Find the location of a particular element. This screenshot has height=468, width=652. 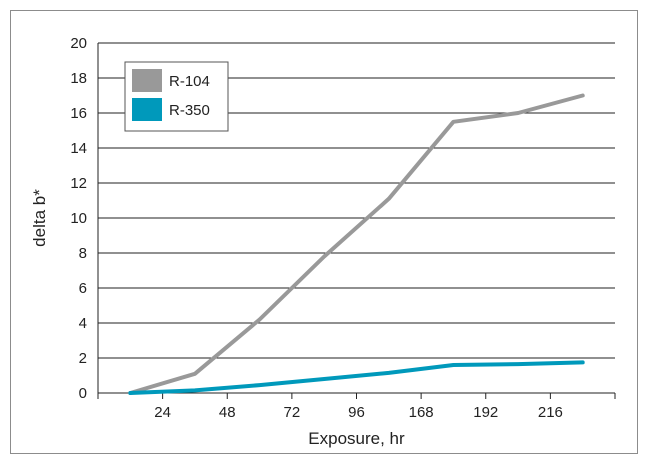

legend-swatch-r350 is located at coordinates (147, 109).